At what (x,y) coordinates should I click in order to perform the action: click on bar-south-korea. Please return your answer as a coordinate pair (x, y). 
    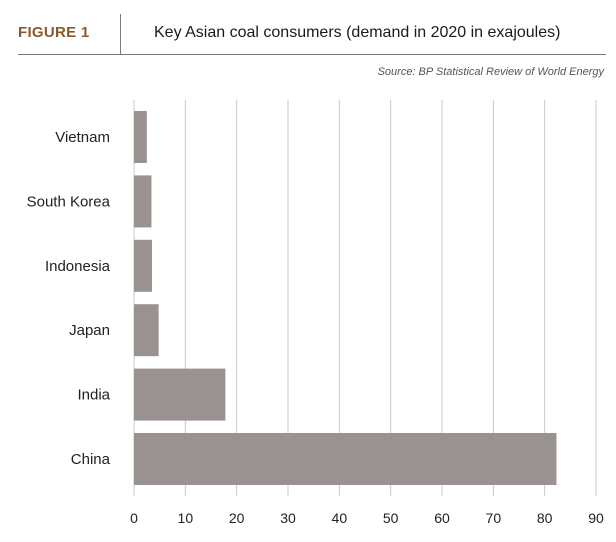
    Looking at the image, I should click on (143, 201).